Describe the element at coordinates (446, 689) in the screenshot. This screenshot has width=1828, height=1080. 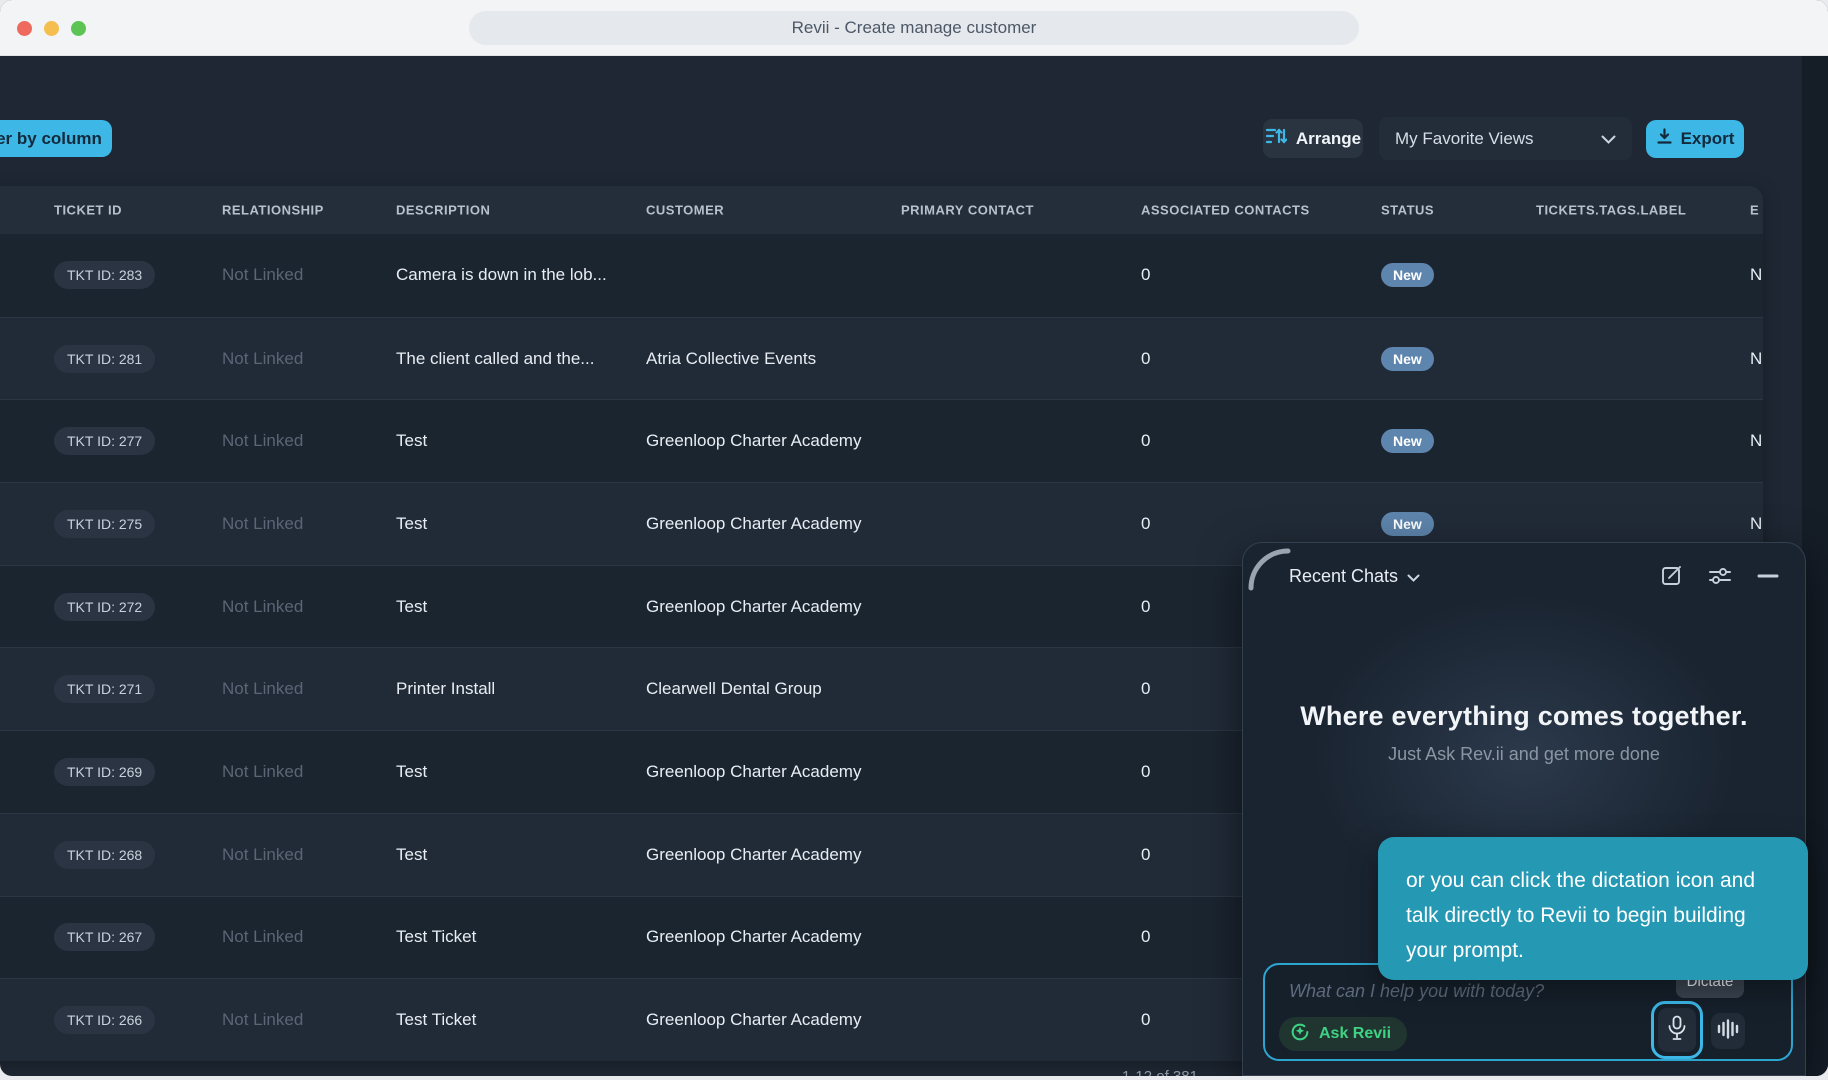
I see `cell-description: Printer Install` at that location.